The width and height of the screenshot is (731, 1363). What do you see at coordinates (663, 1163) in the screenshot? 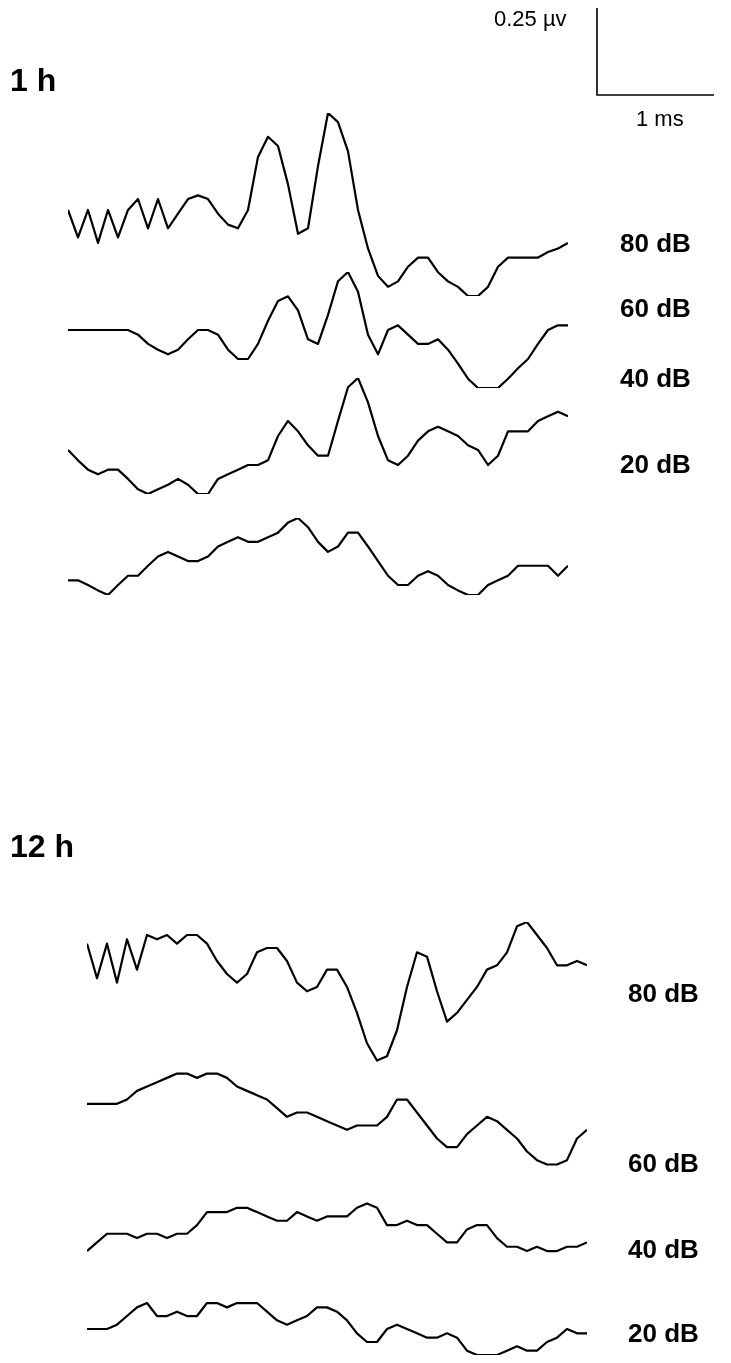
I see `series-label: 60 dB` at bounding box center [663, 1163].